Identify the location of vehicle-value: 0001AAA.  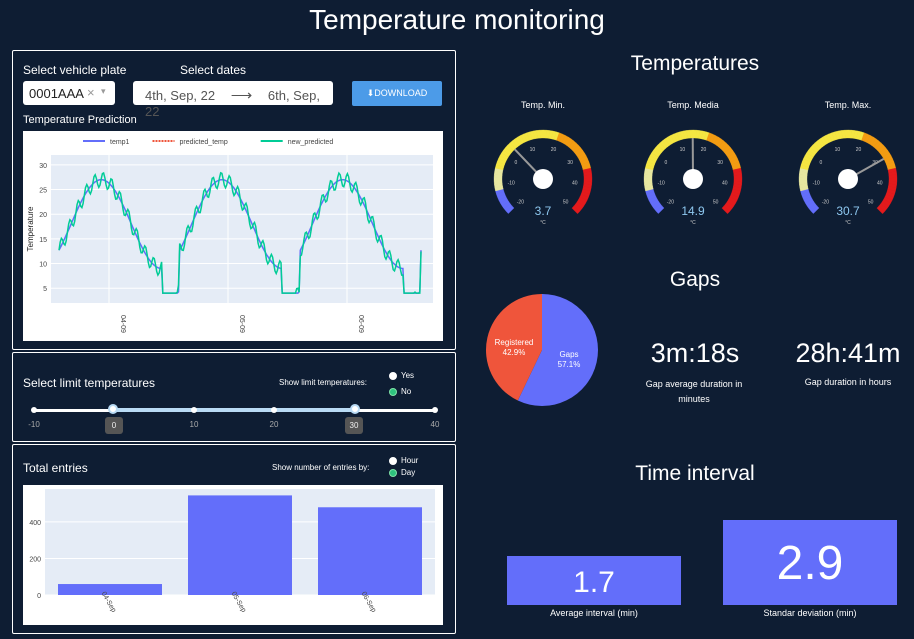
(56, 93).